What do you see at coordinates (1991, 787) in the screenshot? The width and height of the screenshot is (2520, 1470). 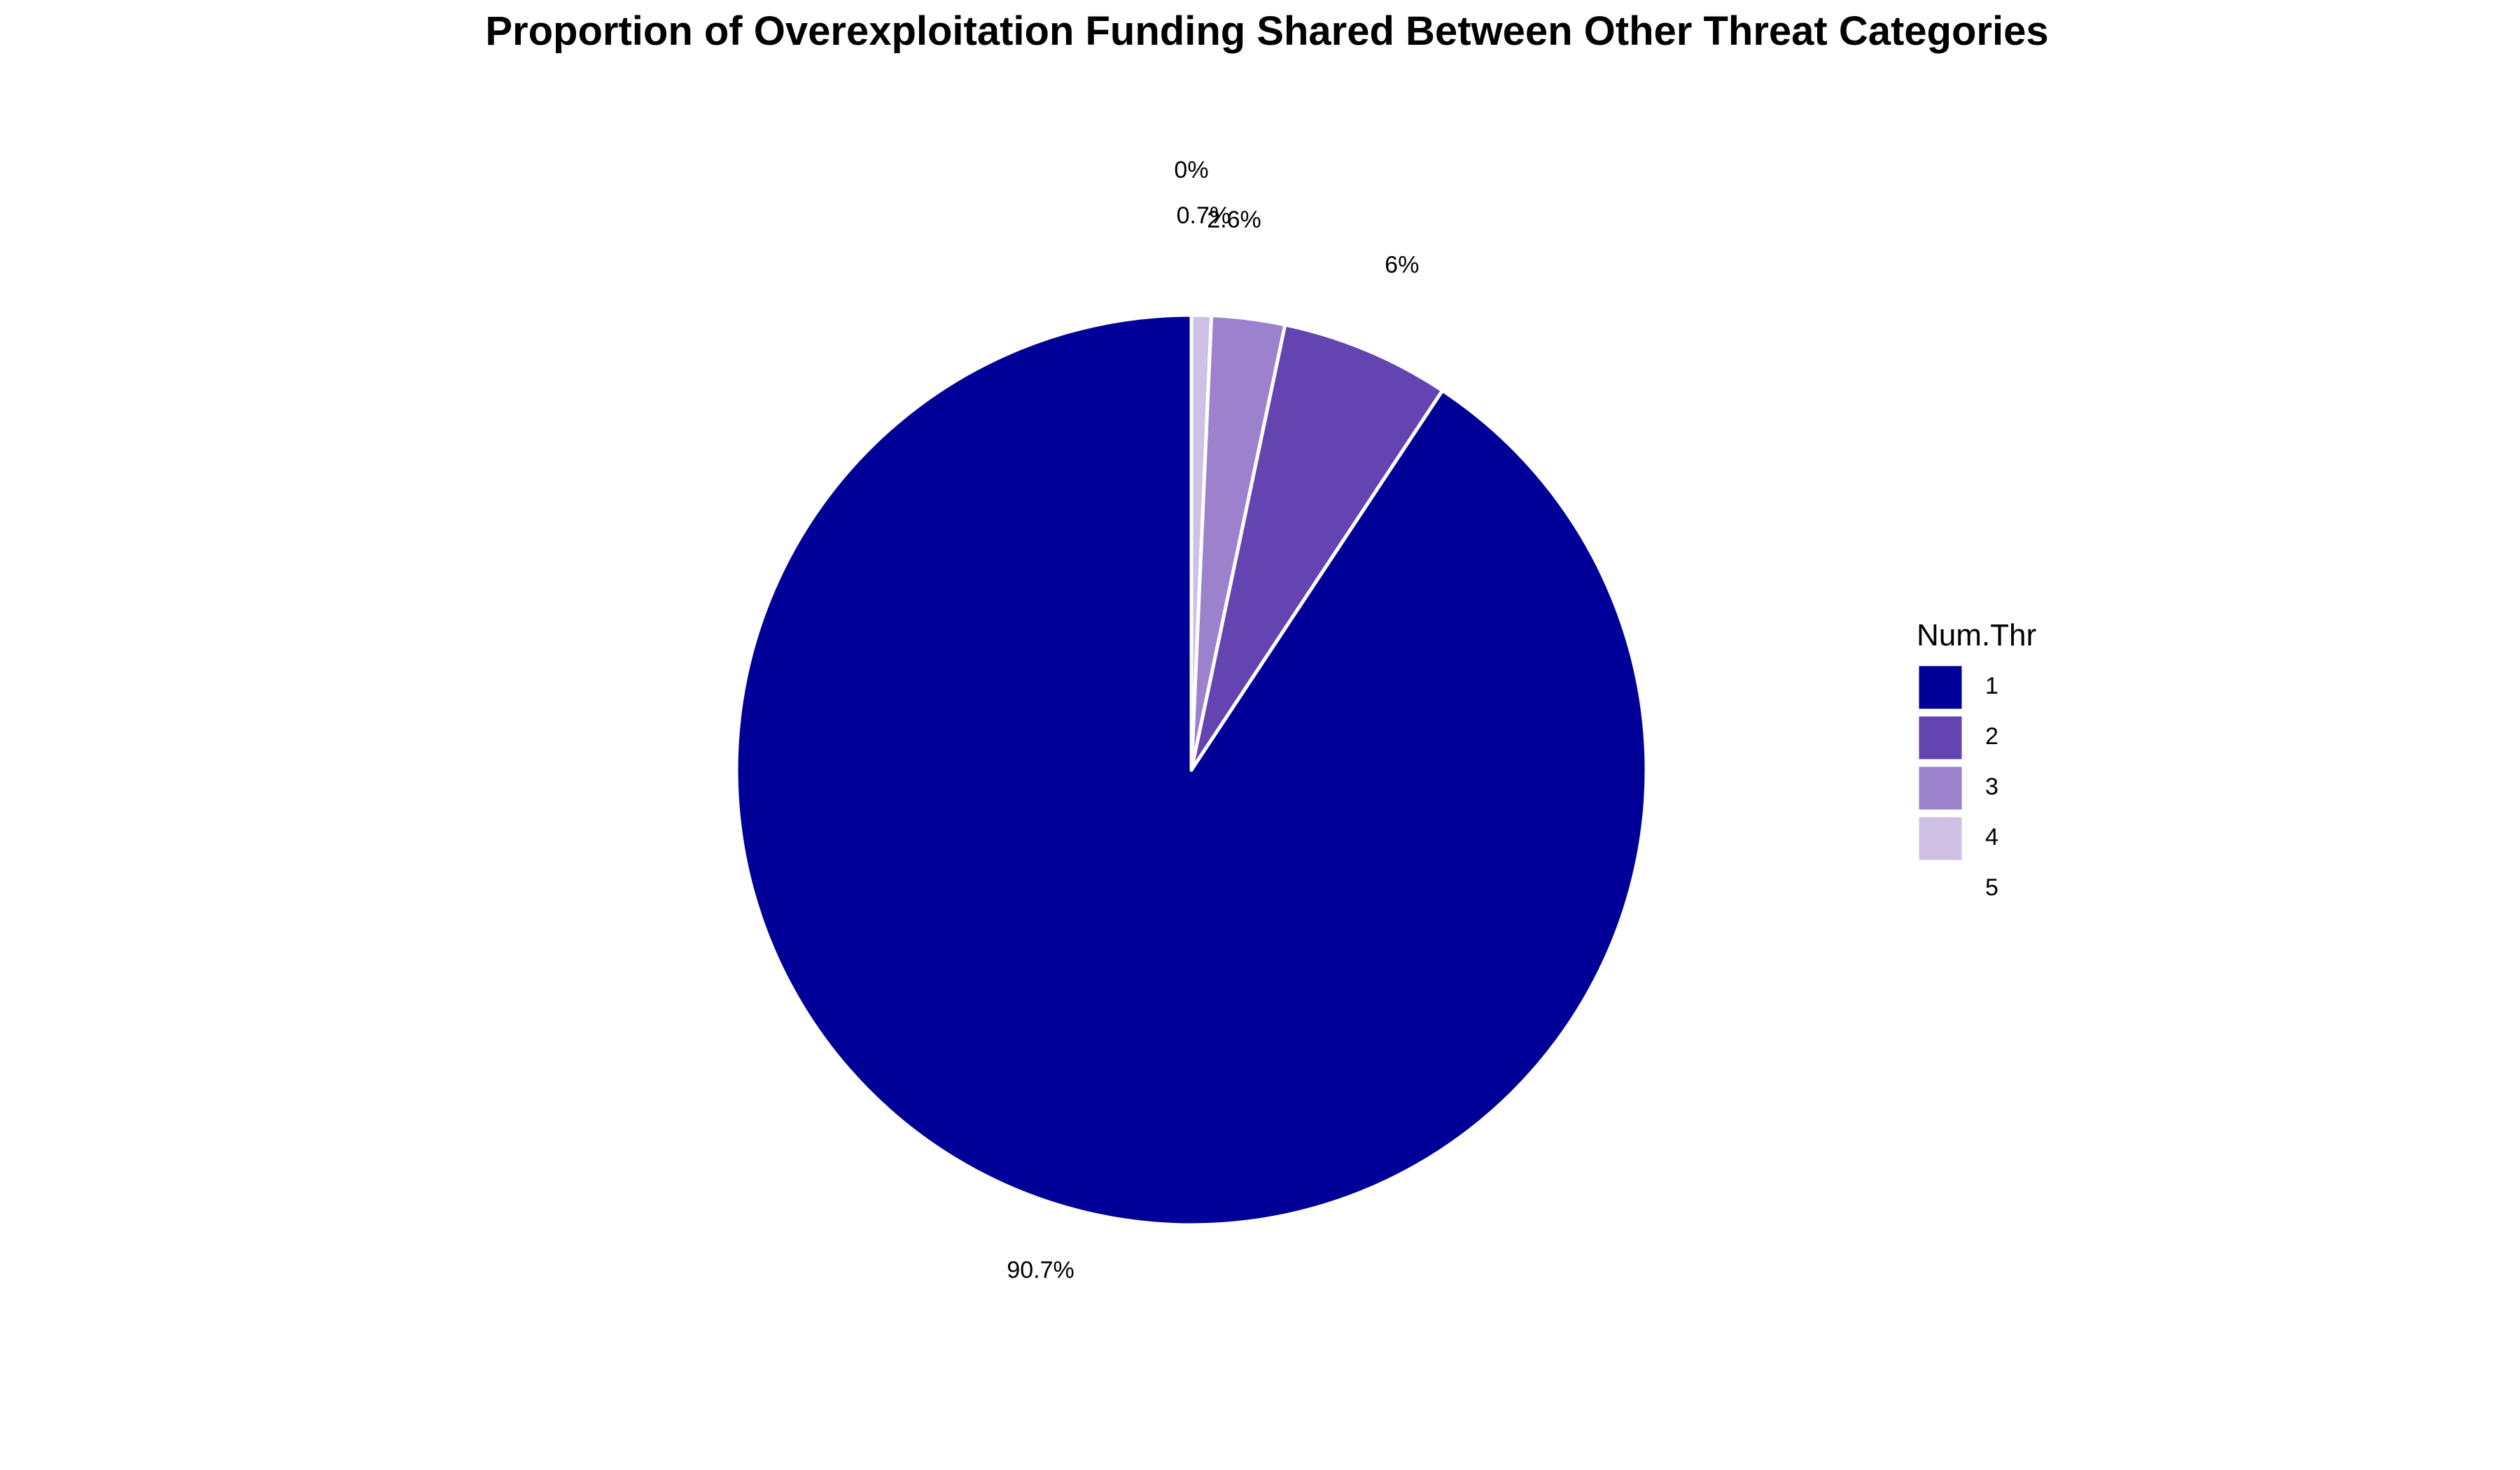 I see `legend-label-3: 3` at bounding box center [1991, 787].